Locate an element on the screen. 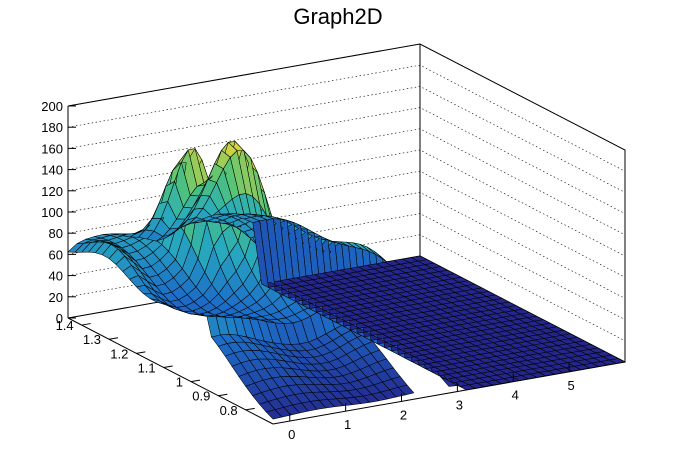  y-tick-label: 1.4 is located at coordinates (65, 325).